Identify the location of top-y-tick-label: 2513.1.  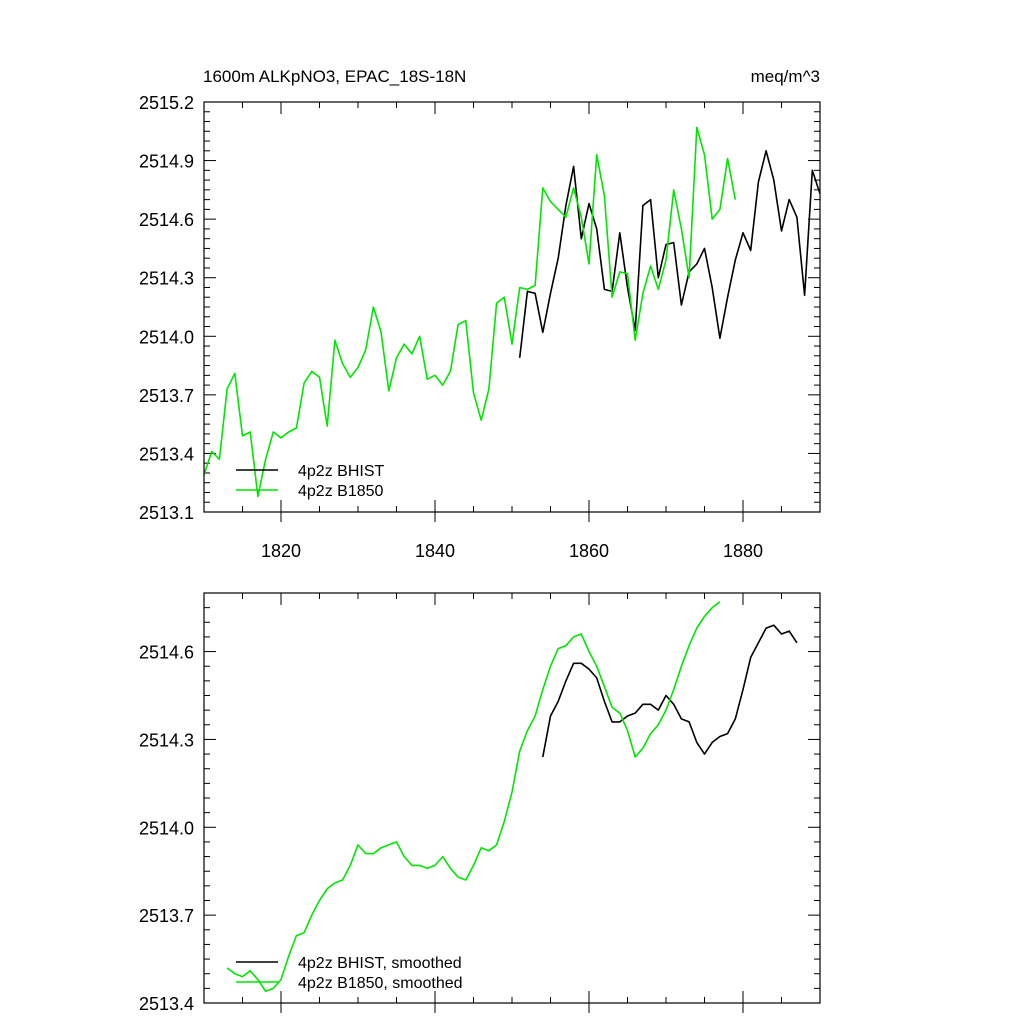
(166, 513).